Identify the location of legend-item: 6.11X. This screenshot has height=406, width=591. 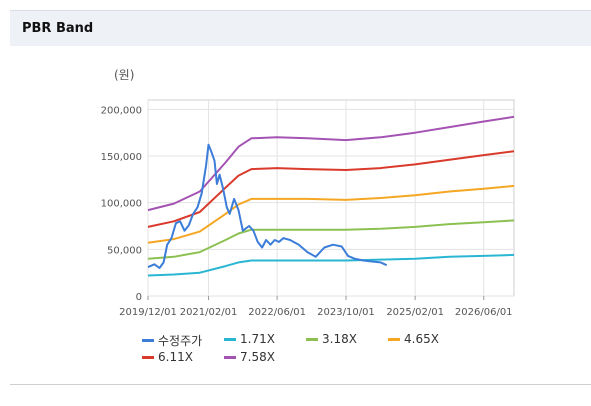
(167, 357).